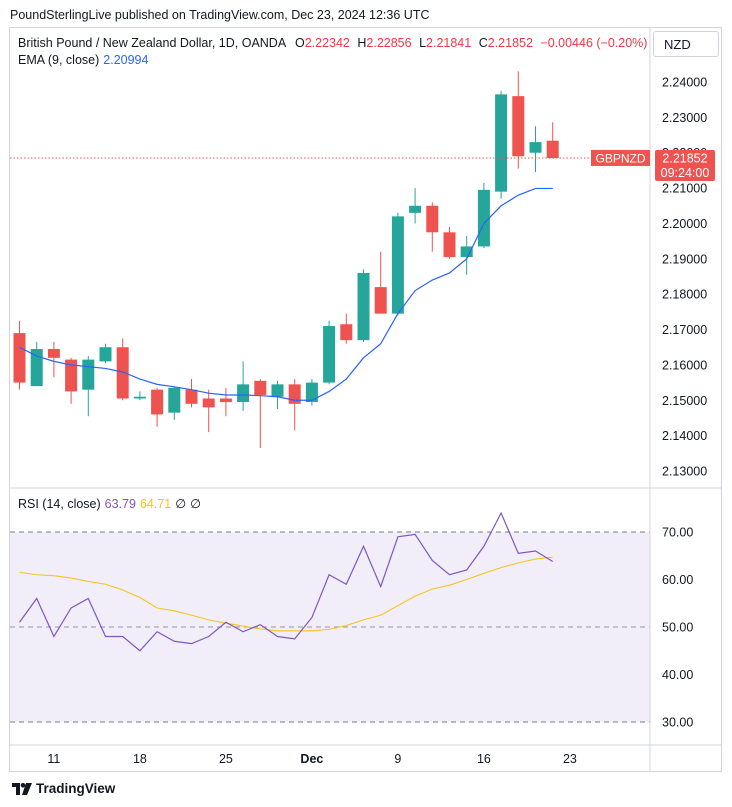 Image resolution: width=732 pixels, height=807 pixels. I want to click on rsi-ma-line, so click(286, 594).